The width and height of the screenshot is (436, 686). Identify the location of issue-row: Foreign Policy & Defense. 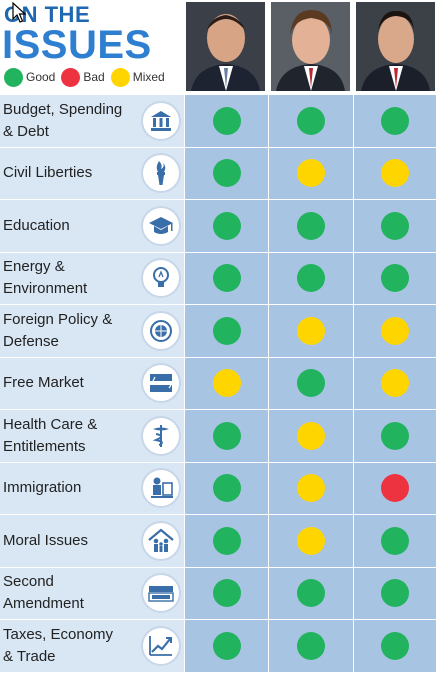
(218, 331).